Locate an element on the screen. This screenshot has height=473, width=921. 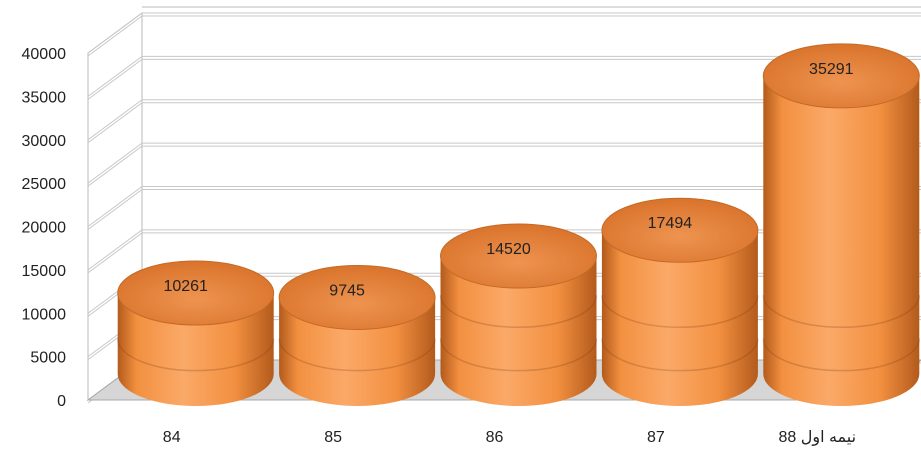
bar: 14520 is located at coordinates (518, 314).